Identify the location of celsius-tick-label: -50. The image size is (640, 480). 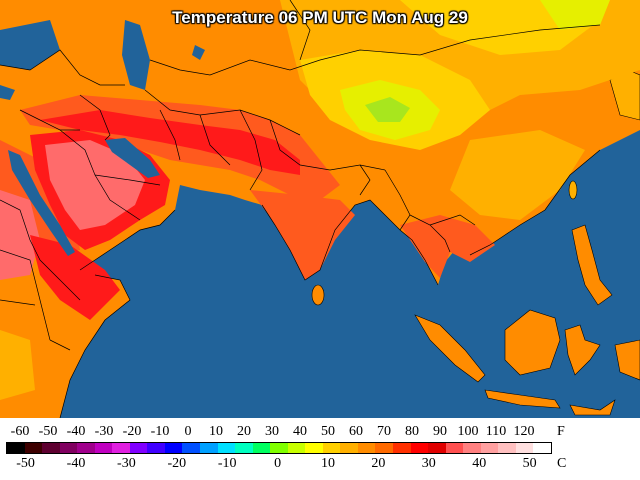
(25, 463).